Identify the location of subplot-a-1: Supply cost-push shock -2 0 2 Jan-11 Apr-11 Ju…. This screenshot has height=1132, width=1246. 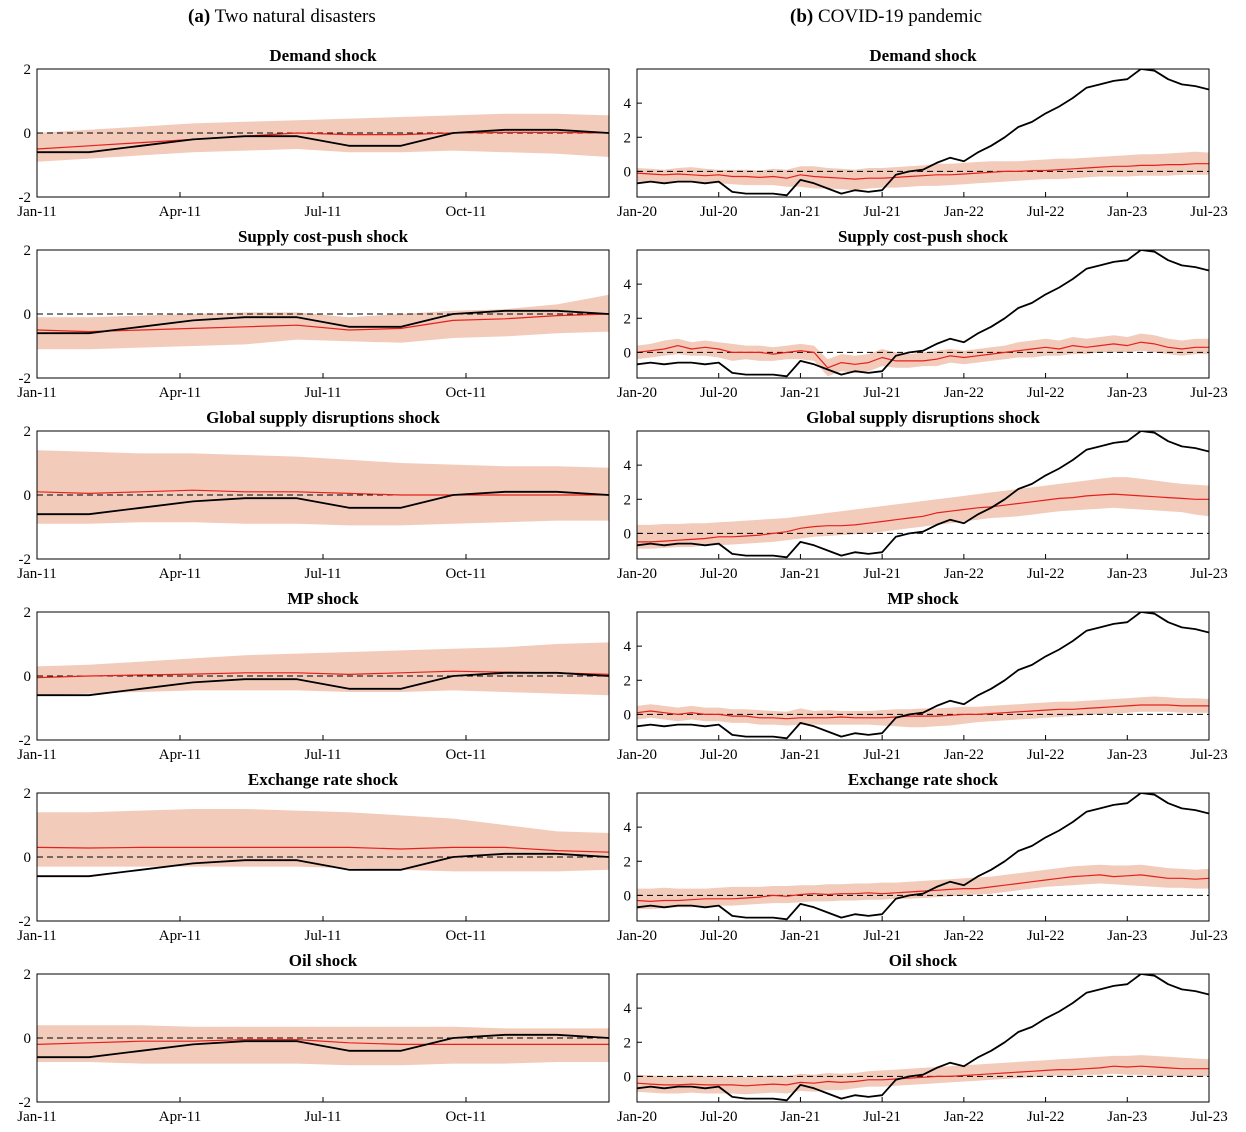
(313, 314).